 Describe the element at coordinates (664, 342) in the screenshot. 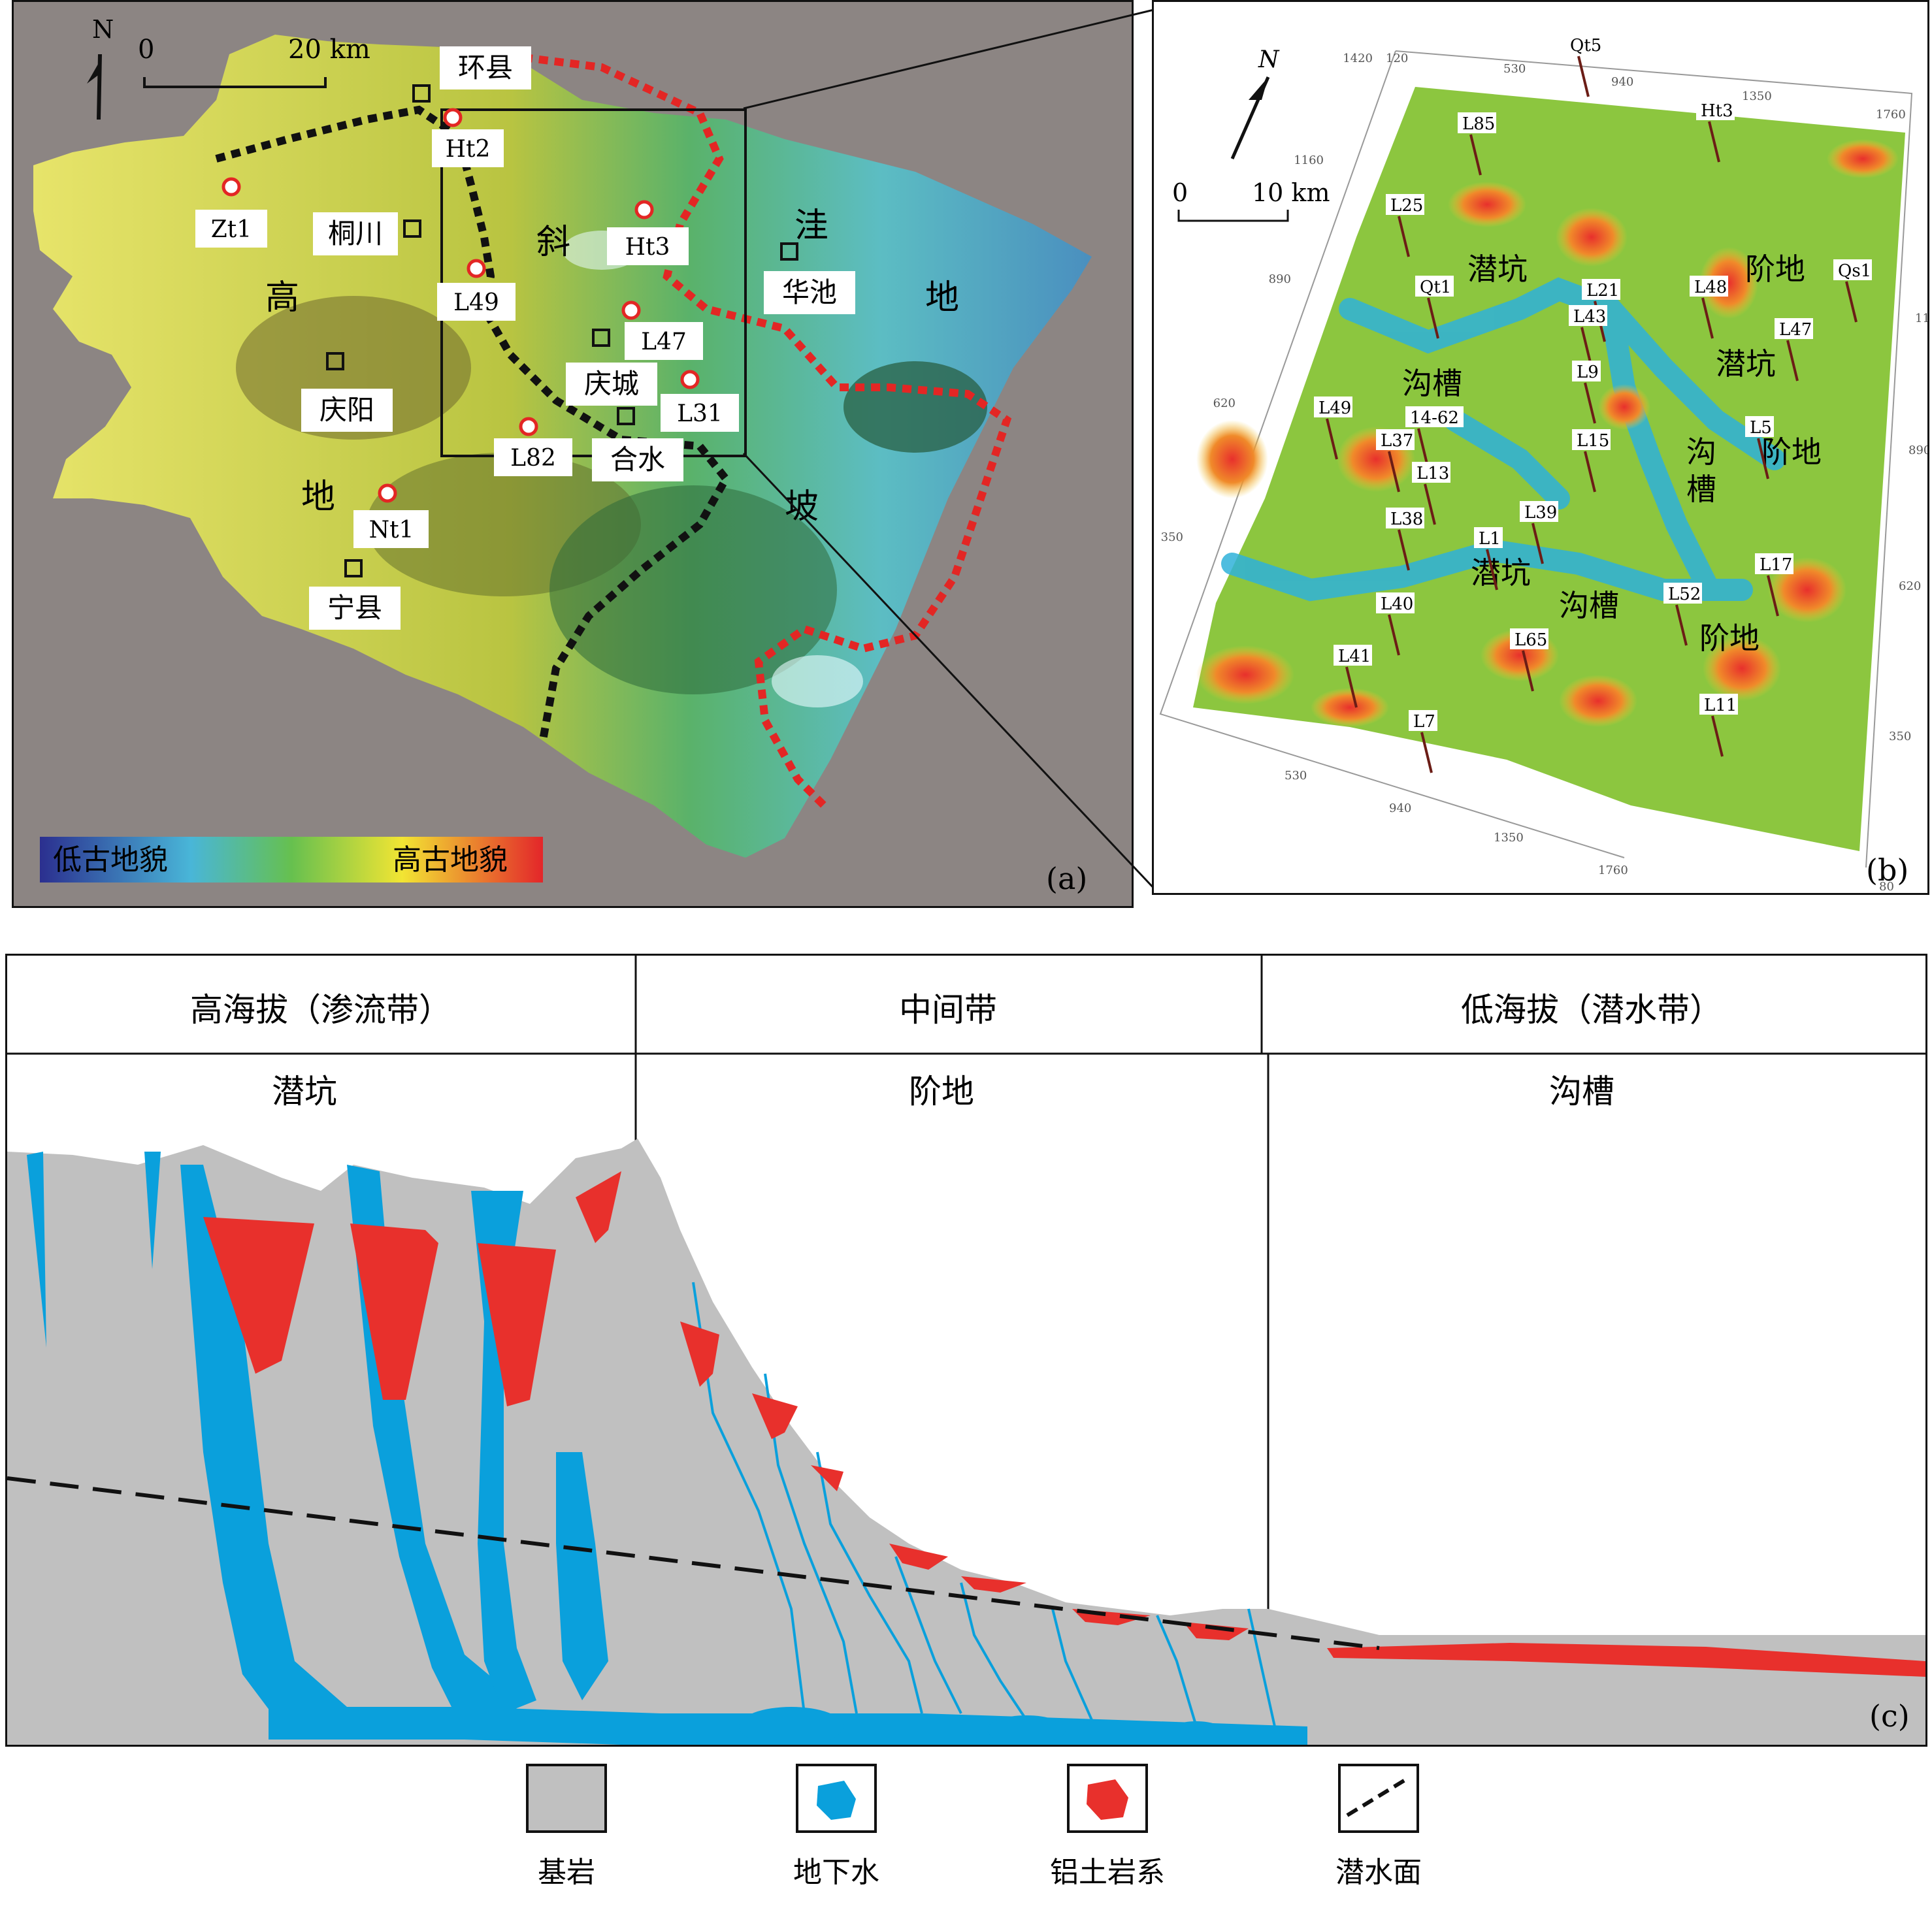

I see `well-label: L47` at that location.